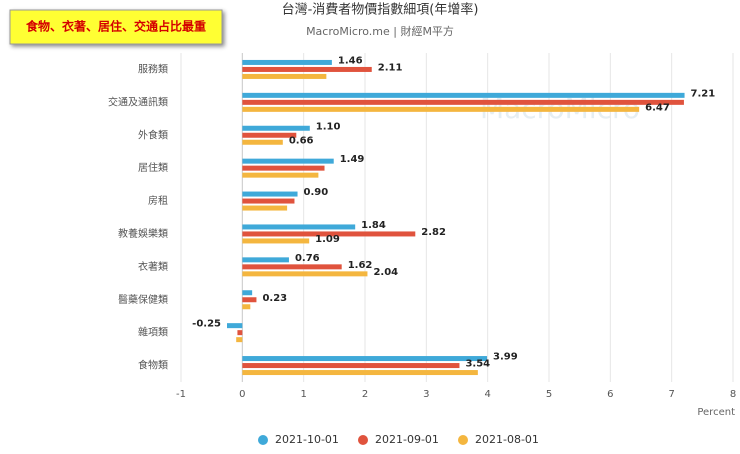 The image size is (740, 454). Describe the element at coordinates (360, 265) in the screenshot. I see `value-label: 1.62` at that location.